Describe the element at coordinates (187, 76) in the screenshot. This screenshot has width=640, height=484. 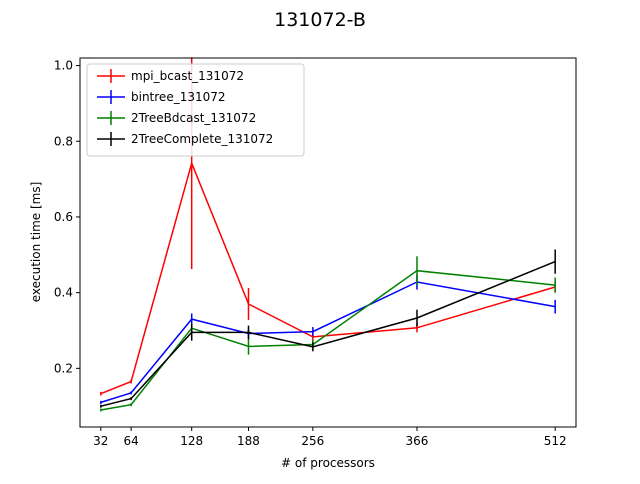
I see `legend-label: mpi_bcast_131072` at that location.